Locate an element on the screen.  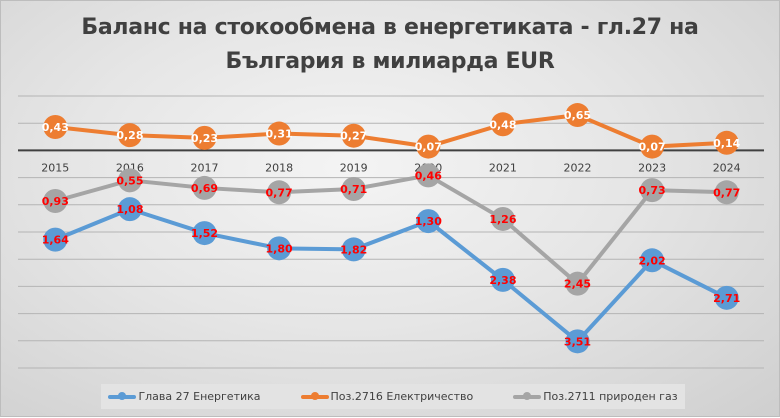
data-label: 0,69 is located at coordinates (204, 188).